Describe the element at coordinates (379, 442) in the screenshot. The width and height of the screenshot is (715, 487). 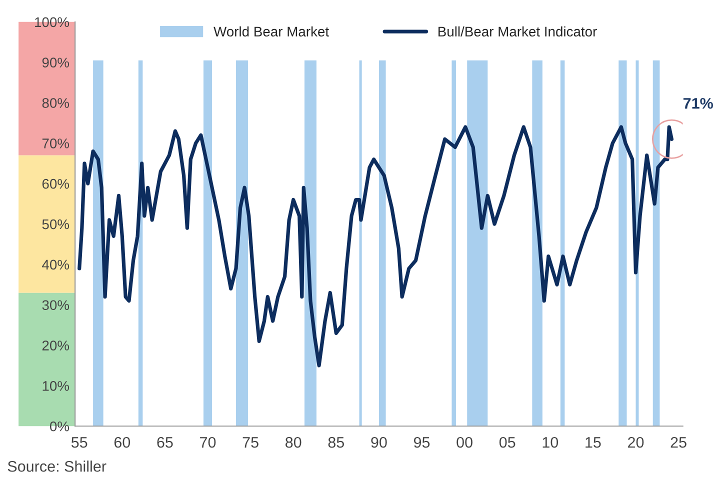
I see `x-tick-label: 90` at that location.